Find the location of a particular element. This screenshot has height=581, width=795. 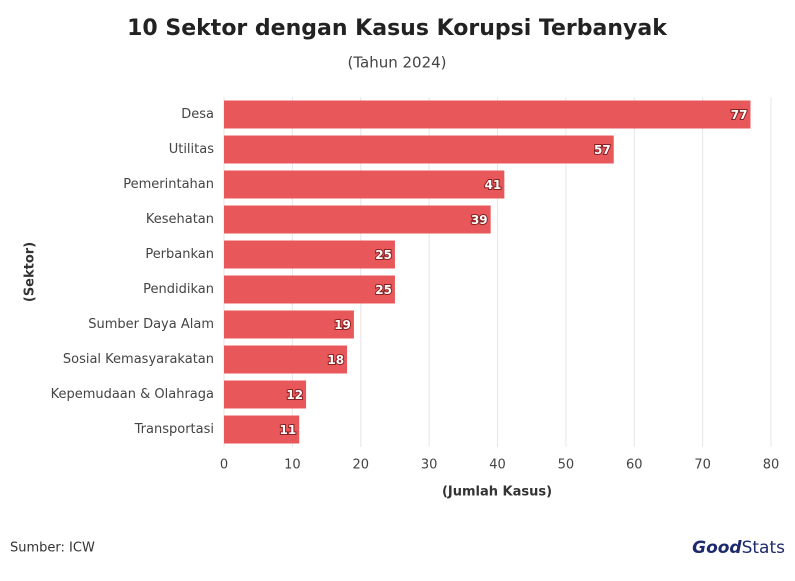

x-tick-label: 60 is located at coordinates (634, 465).